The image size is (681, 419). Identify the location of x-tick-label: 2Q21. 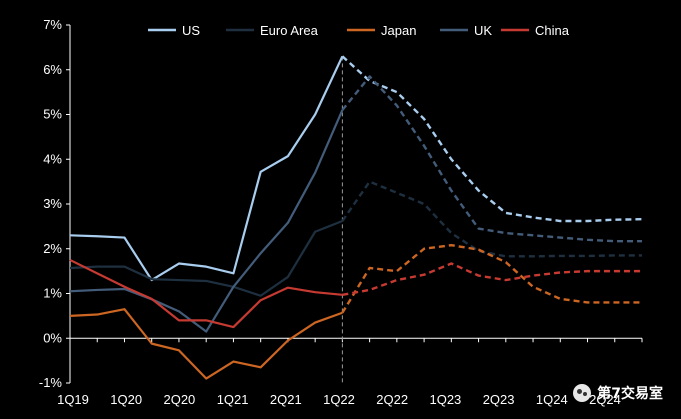
(286, 399).